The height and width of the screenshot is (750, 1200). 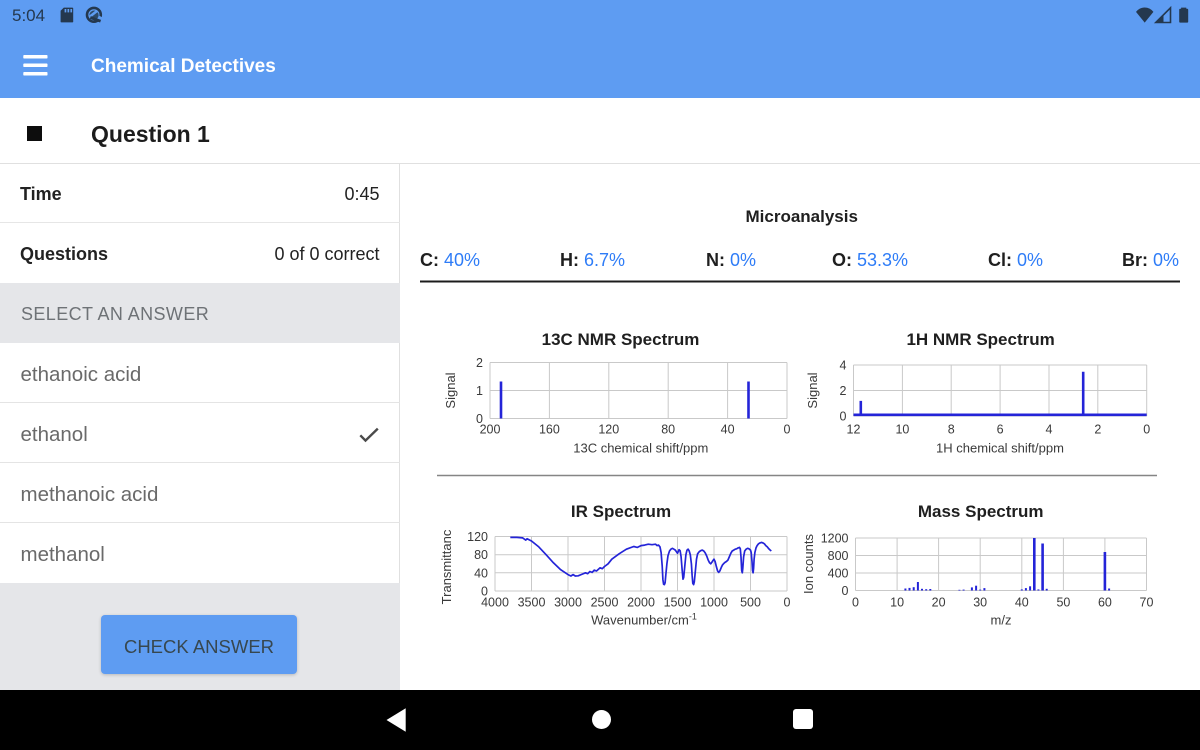 What do you see at coordinates (640, 448) in the screenshot?
I see `svg-text: 13C chemical shift/ppm` at bounding box center [640, 448].